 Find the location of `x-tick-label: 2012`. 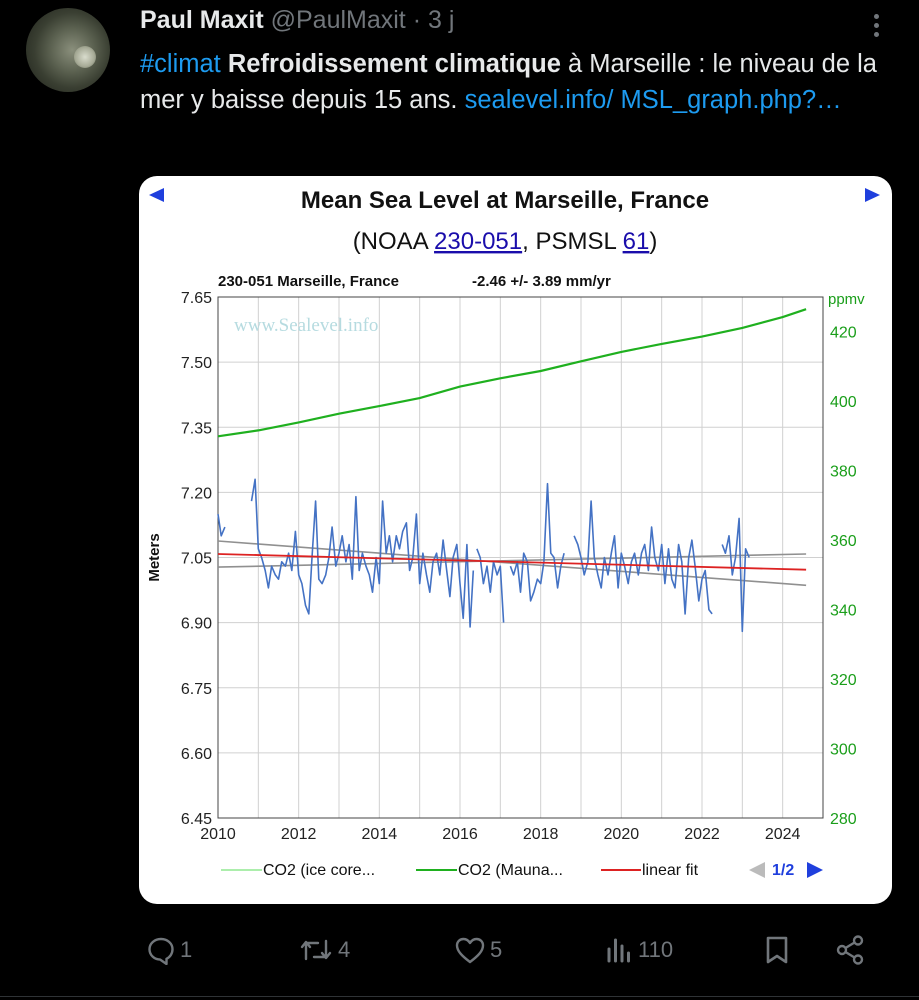

x-tick-label: 2012 is located at coordinates (299, 834).